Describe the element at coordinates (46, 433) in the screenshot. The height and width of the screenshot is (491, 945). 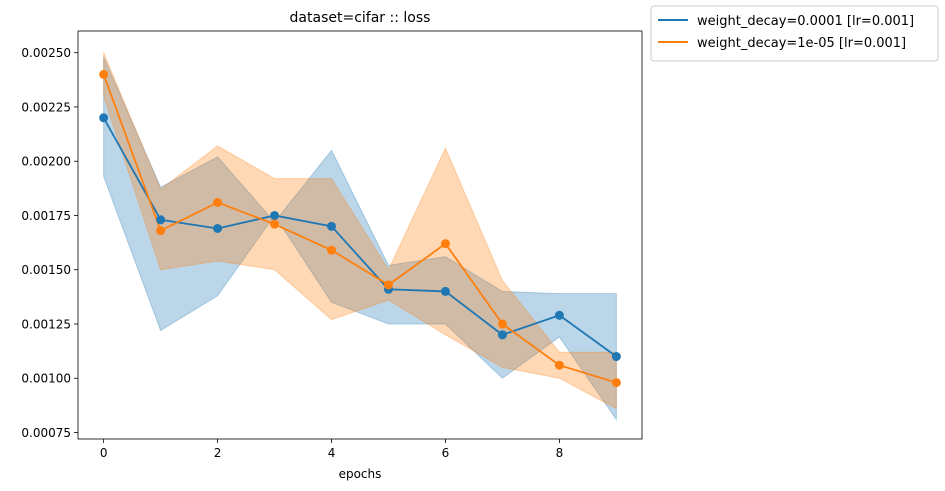
I see `y-tick-label: 0.00075` at that location.